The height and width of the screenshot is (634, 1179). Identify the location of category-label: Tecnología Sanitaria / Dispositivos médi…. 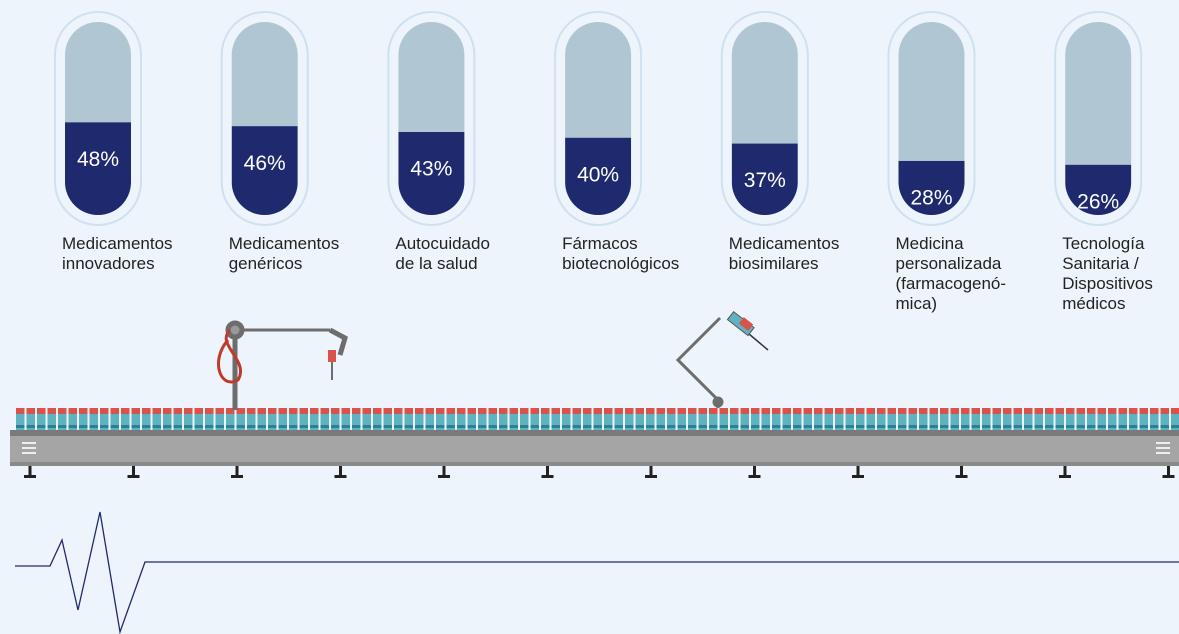
(1107, 273).